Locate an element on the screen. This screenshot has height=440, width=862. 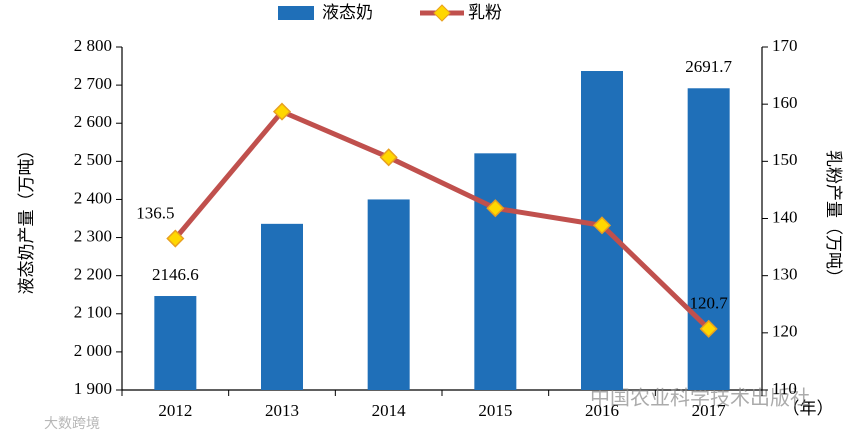
x-tick-label: 2016 is located at coordinates (602, 410).